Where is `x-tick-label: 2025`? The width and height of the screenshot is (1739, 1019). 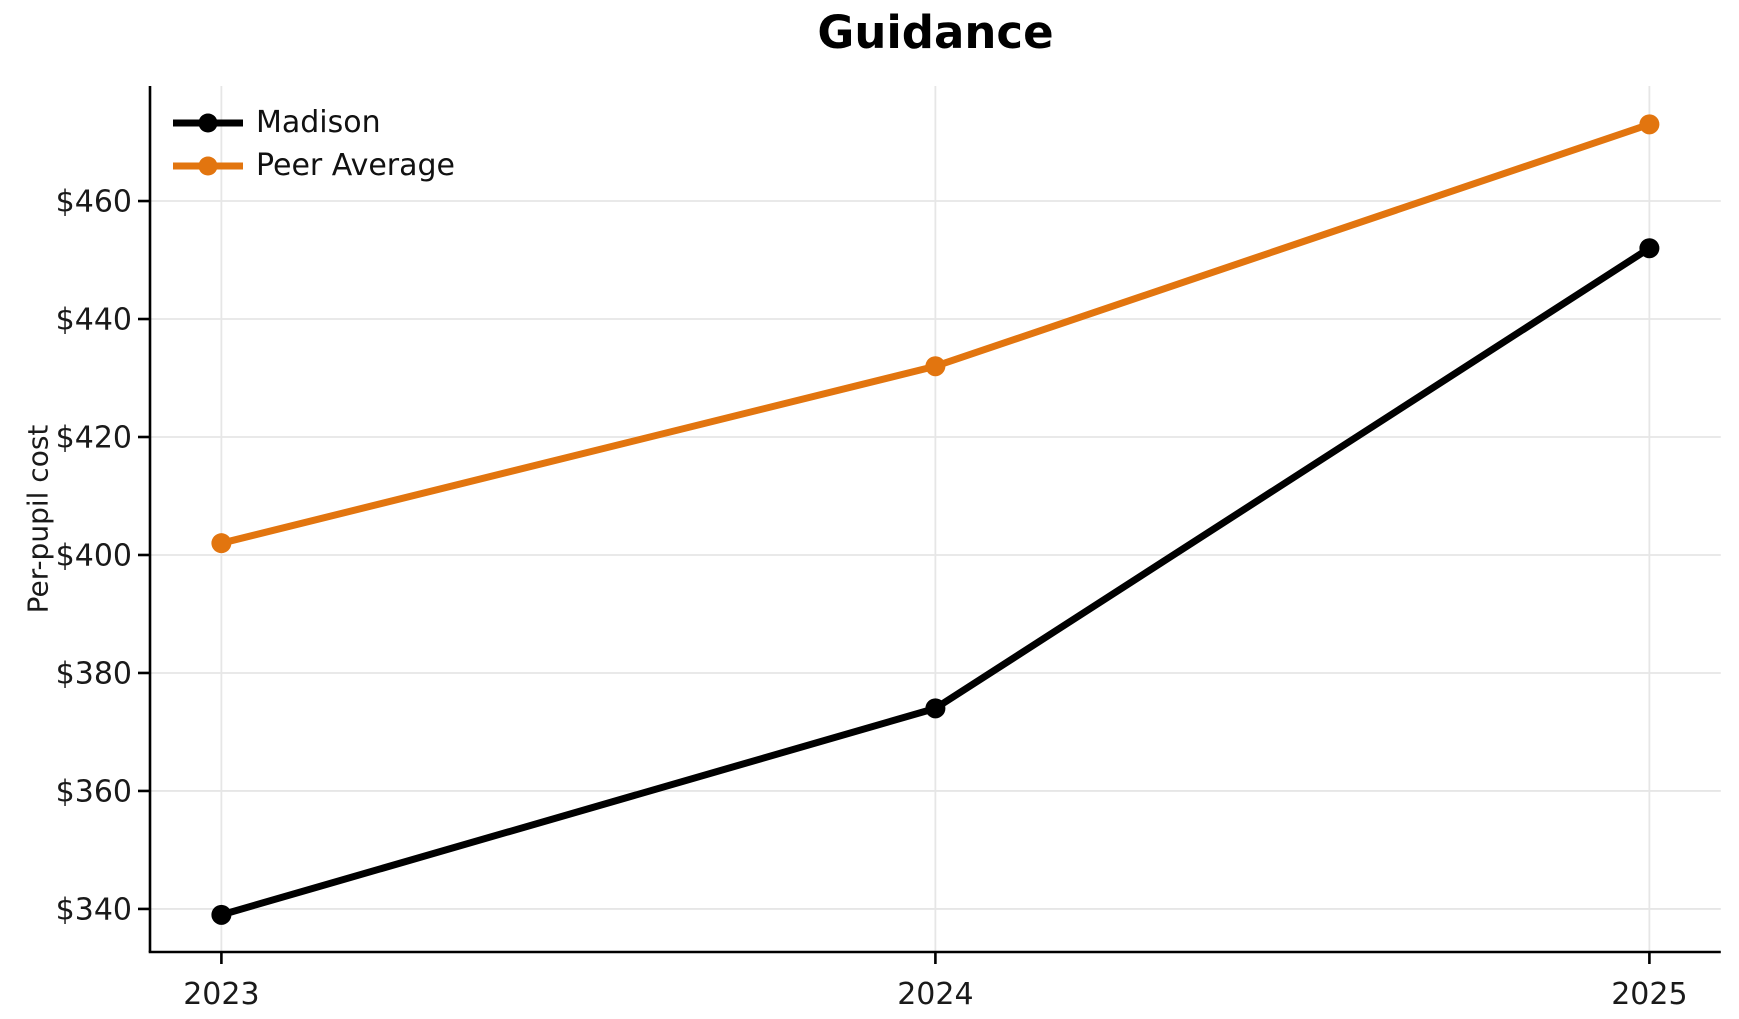 x-tick-label: 2025 is located at coordinates (1649, 994).